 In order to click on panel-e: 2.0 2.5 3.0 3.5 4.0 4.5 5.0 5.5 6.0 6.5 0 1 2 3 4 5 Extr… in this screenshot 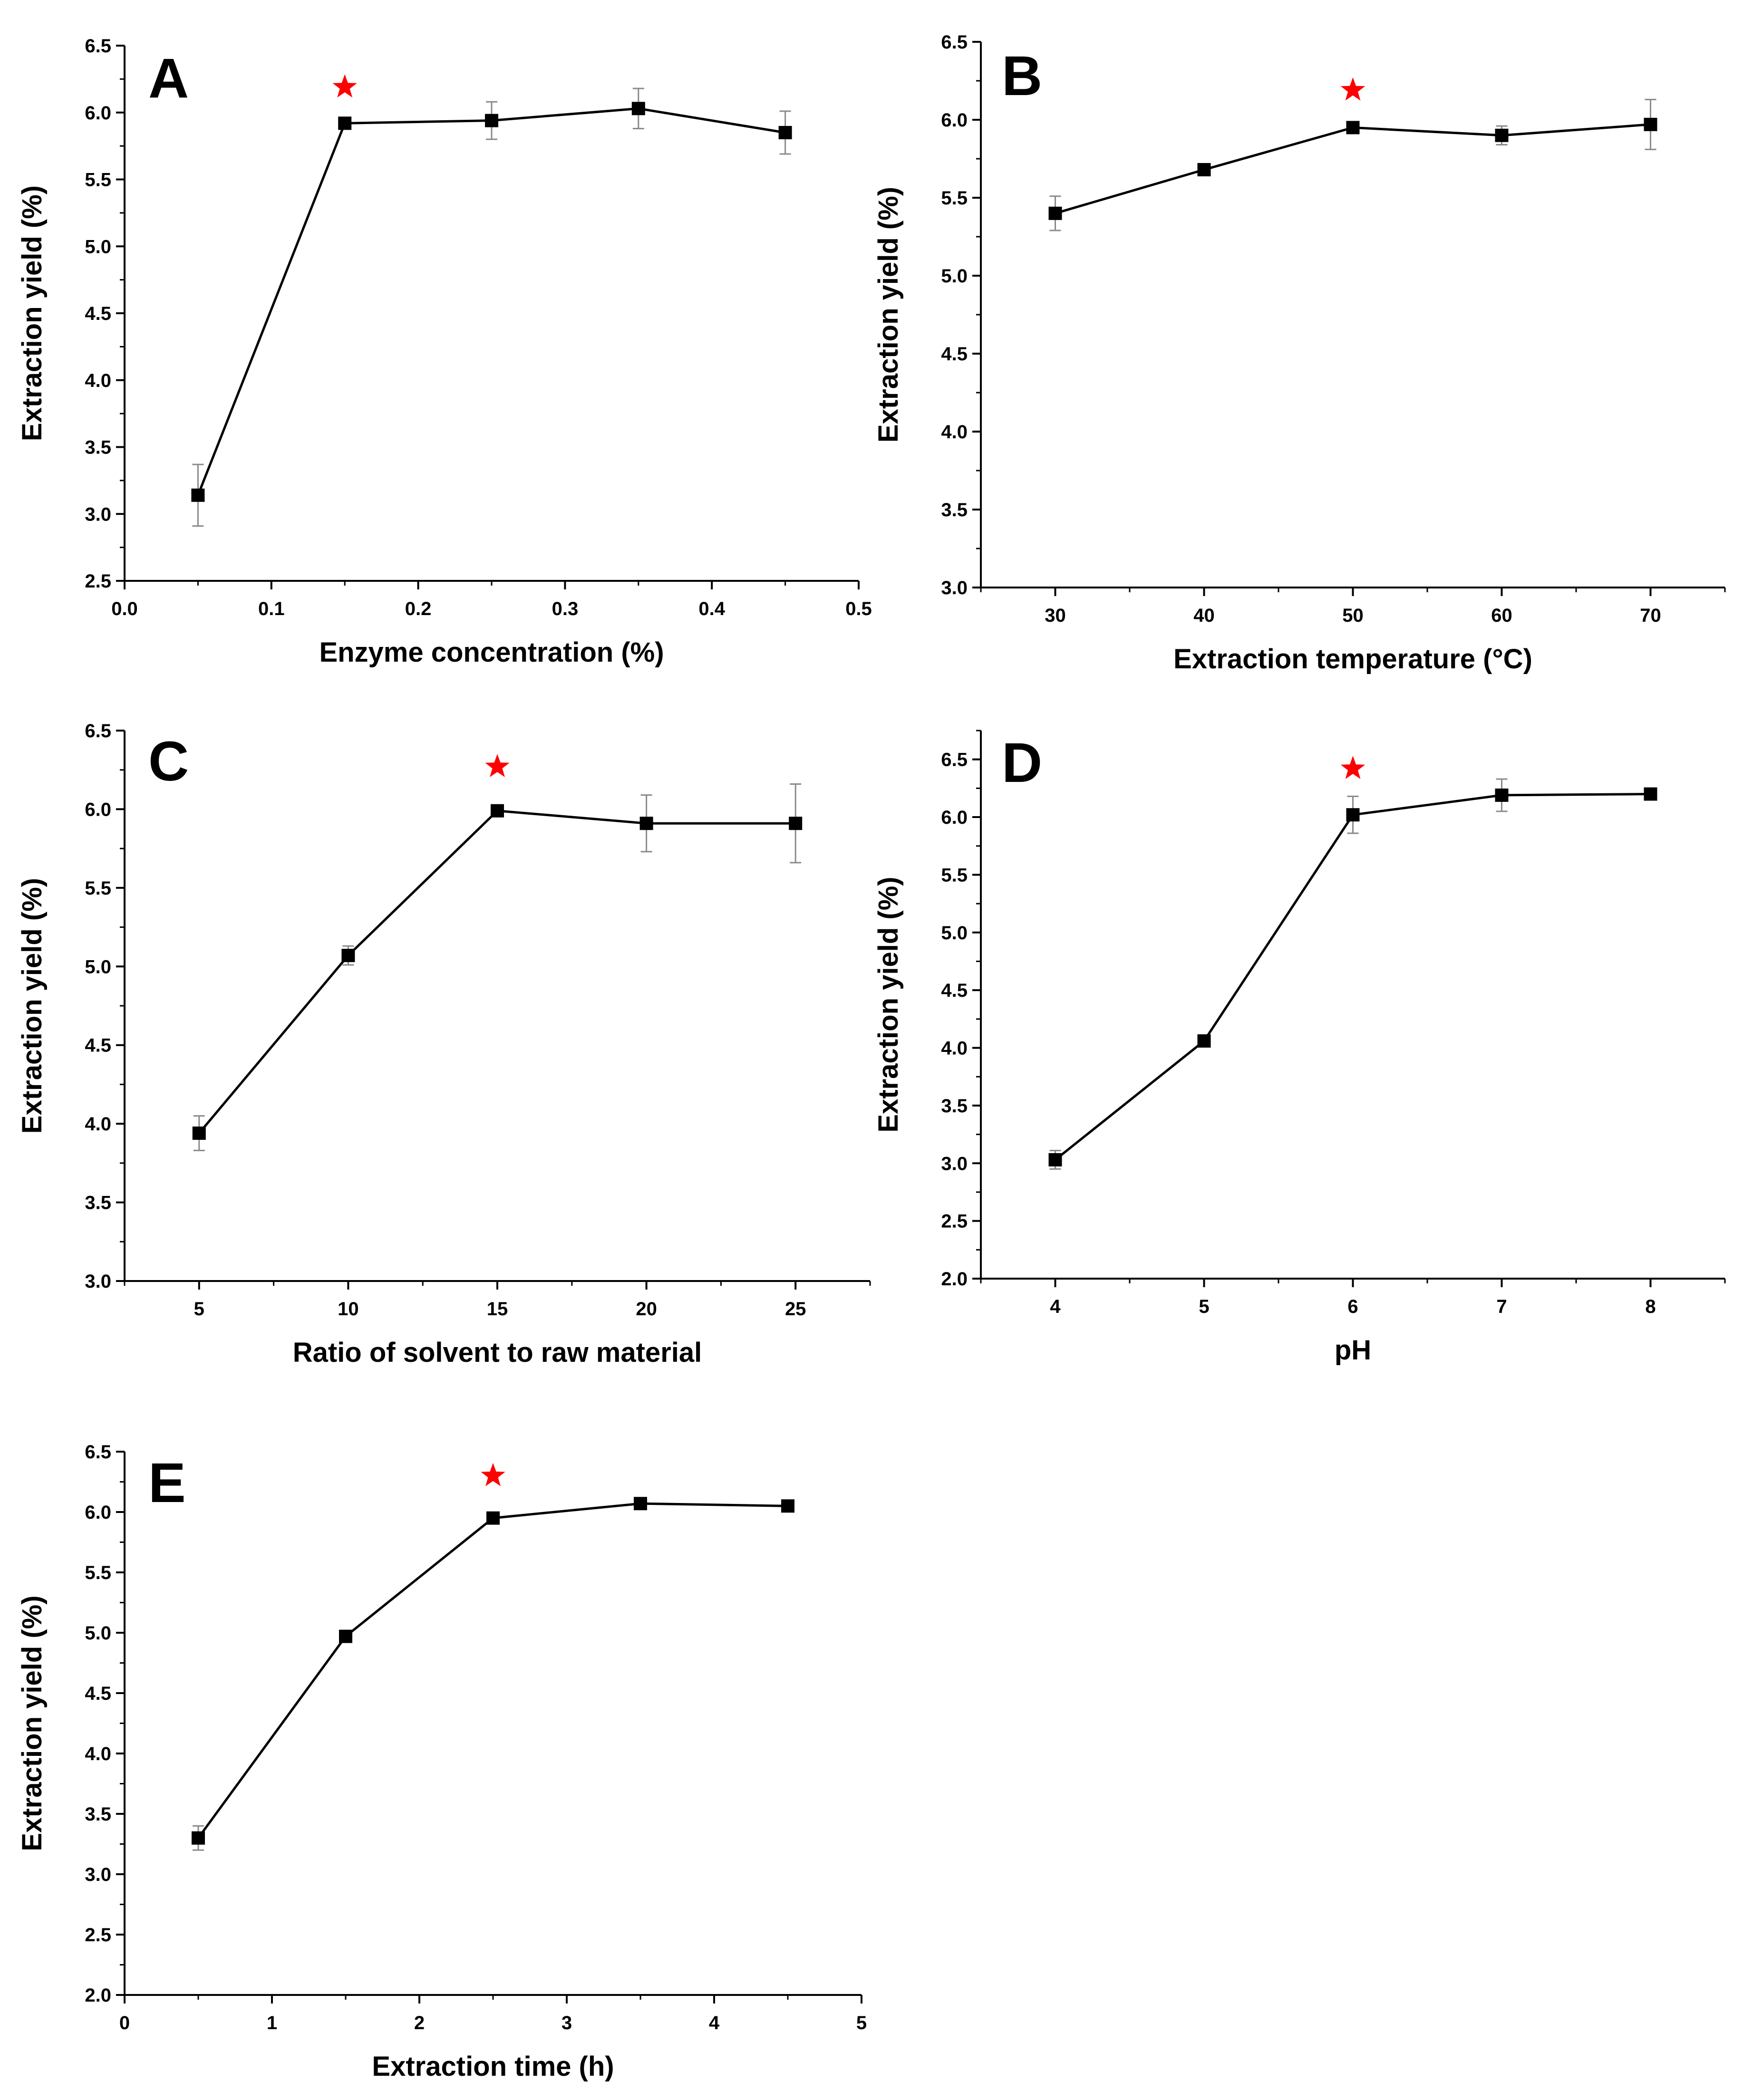, I will do `click(442, 1762)`.